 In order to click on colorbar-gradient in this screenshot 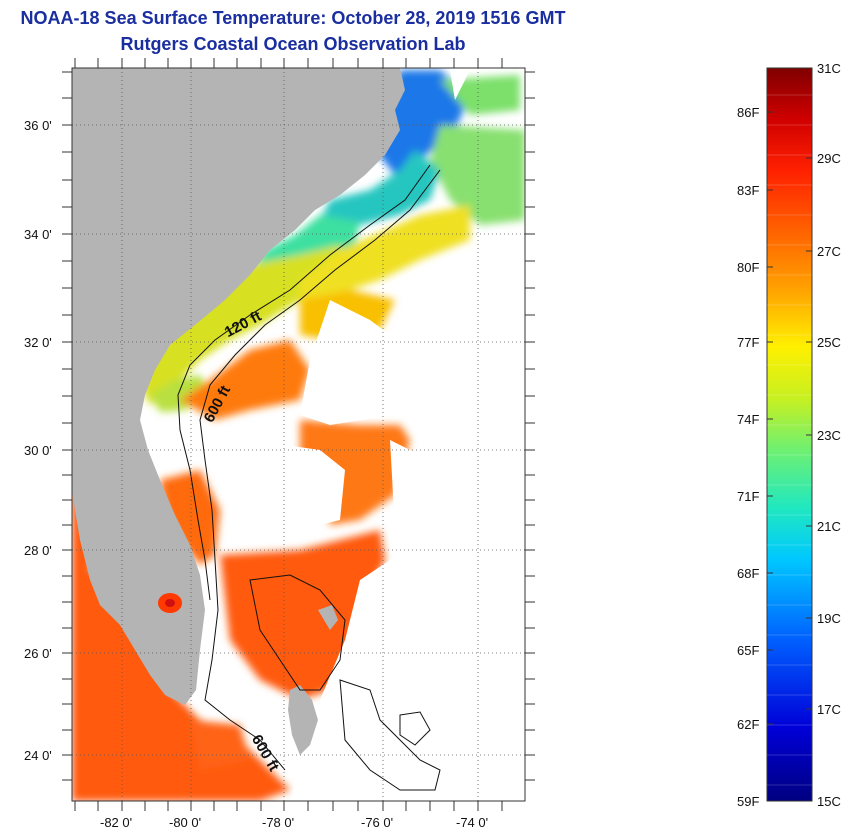, I will do `click(789, 434)`.